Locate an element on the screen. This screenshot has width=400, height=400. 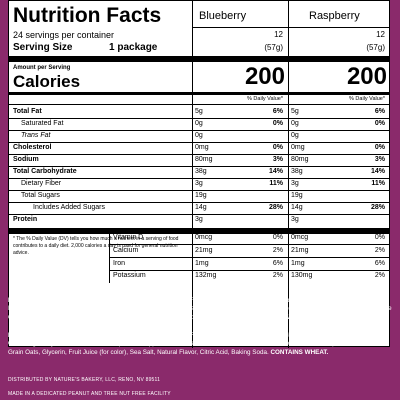
raspberry-calories: 200 is located at coordinates (366, 76).